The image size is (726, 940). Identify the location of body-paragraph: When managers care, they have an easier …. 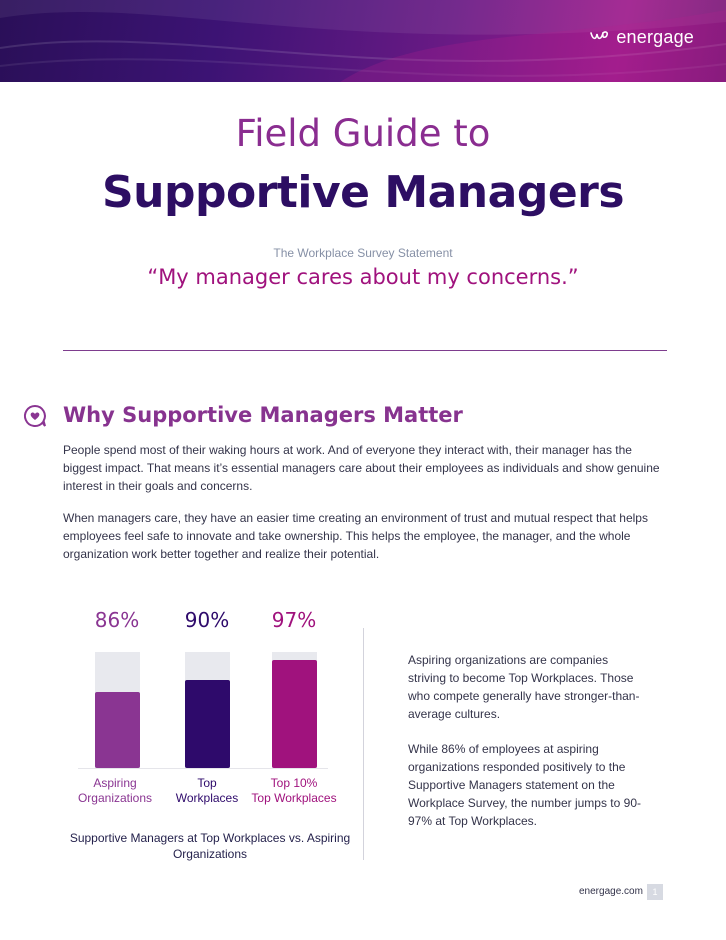
(355, 536).